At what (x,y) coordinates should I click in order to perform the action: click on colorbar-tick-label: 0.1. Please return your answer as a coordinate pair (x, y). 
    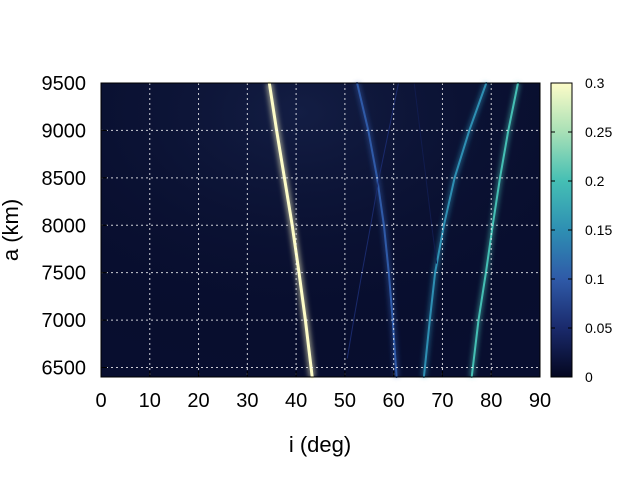
    Looking at the image, I should click on (595, 279).